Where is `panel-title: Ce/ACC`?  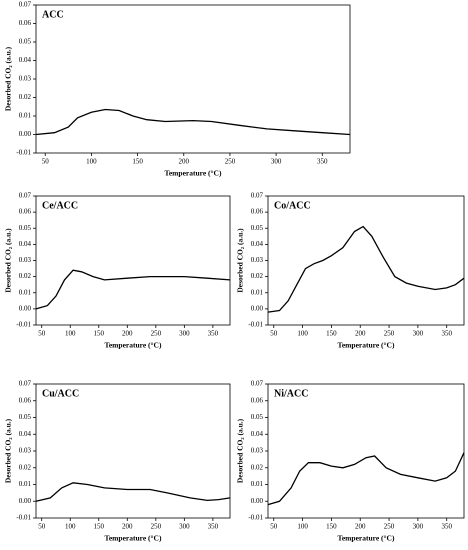 panel-title: Ce/ACC is located at coordinates (60, 205).